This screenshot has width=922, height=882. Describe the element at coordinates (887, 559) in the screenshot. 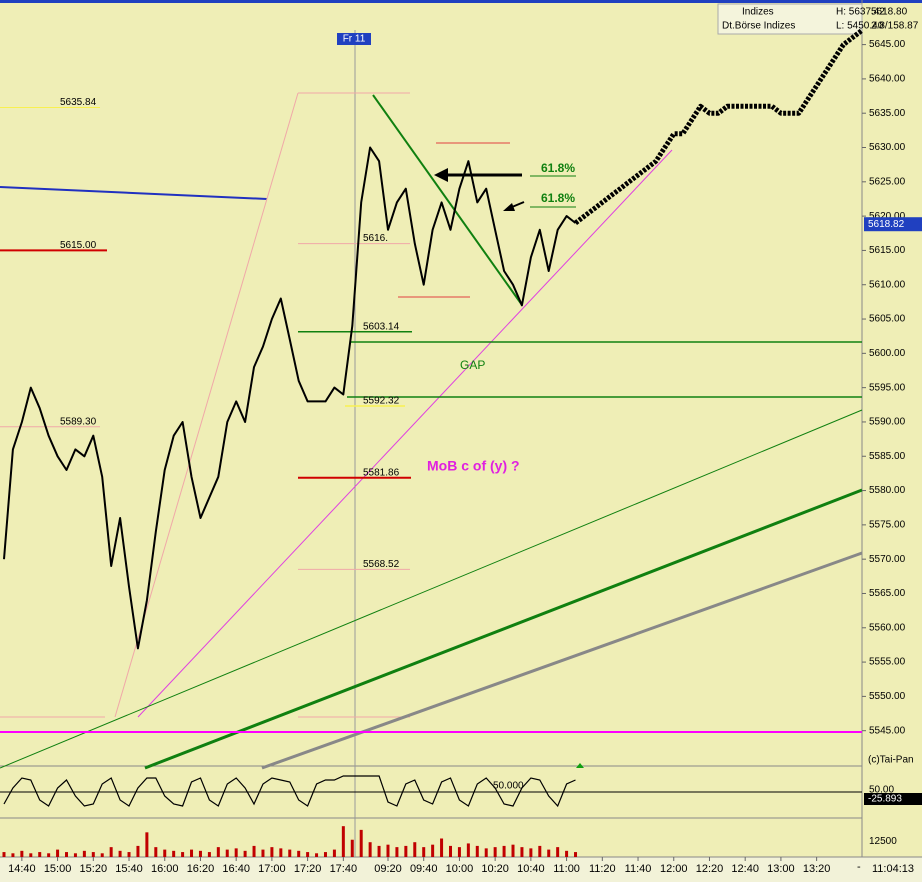

I see `y-tick-label: 5570.00` at that location.